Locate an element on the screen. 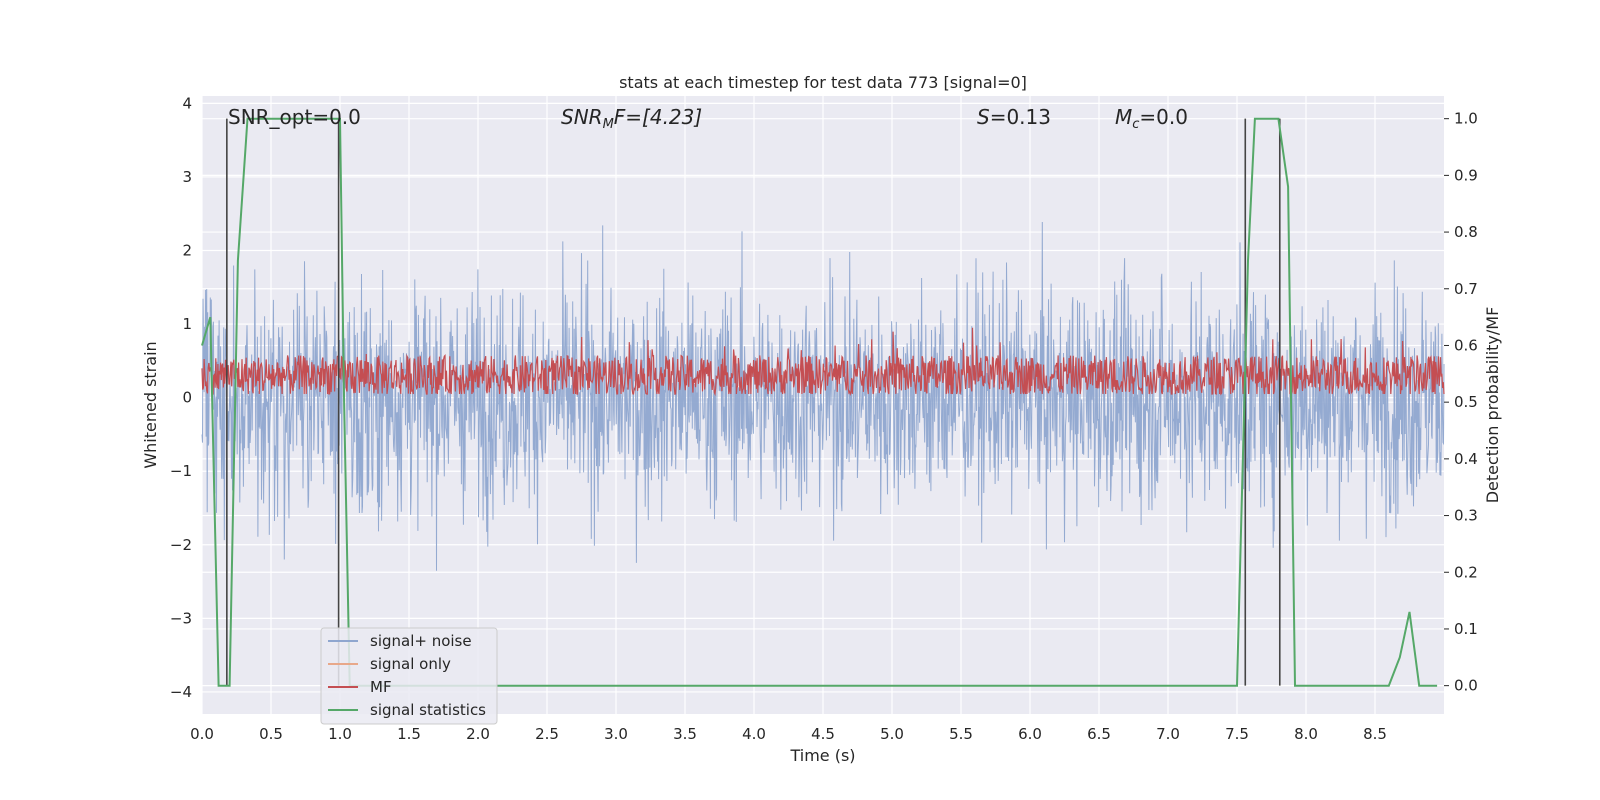  y-tick-right-label: 0.0 is located at coordinates (1466, 686).